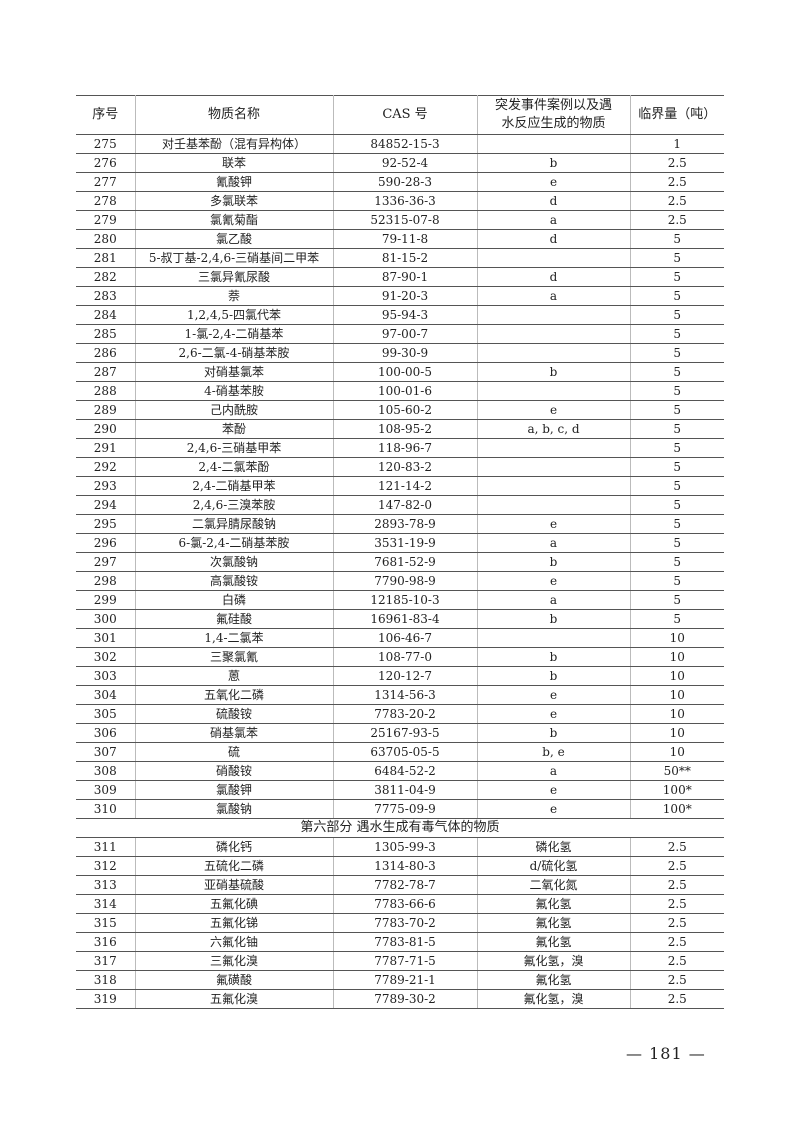  I want to click on substance-name: 六氟化铀, so click(234, 942).